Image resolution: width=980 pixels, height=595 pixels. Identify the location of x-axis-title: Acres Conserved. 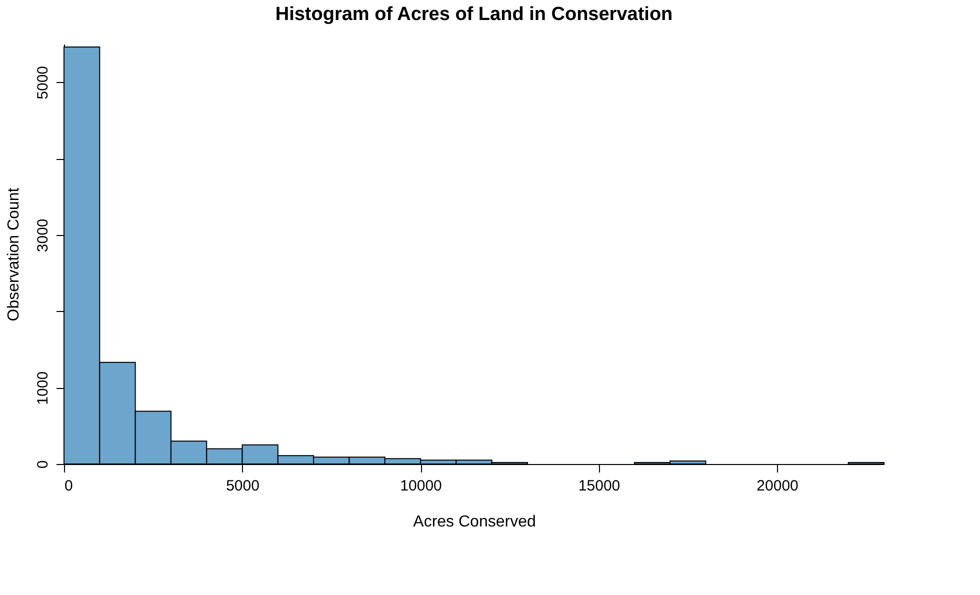
(474, 522).